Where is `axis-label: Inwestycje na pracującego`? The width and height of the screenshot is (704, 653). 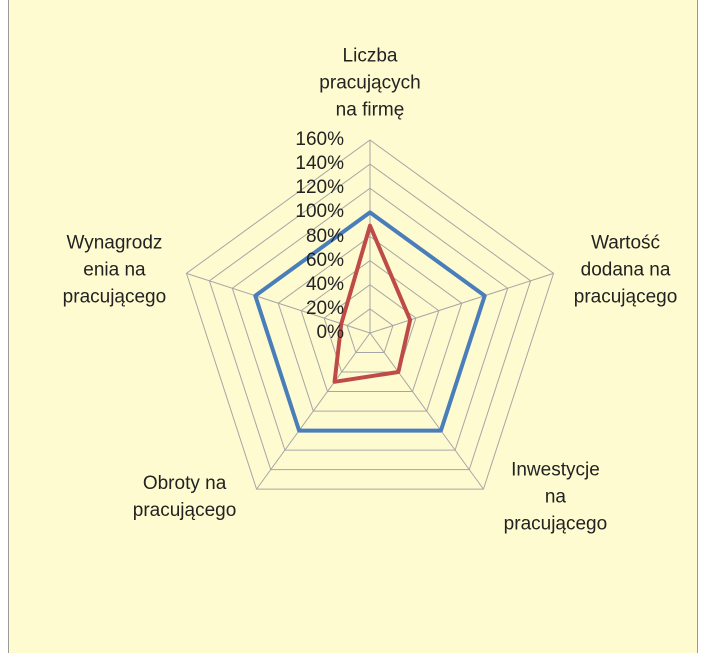 axis-label: Inwestycje na pracującego is located at coordinates (555, 497).